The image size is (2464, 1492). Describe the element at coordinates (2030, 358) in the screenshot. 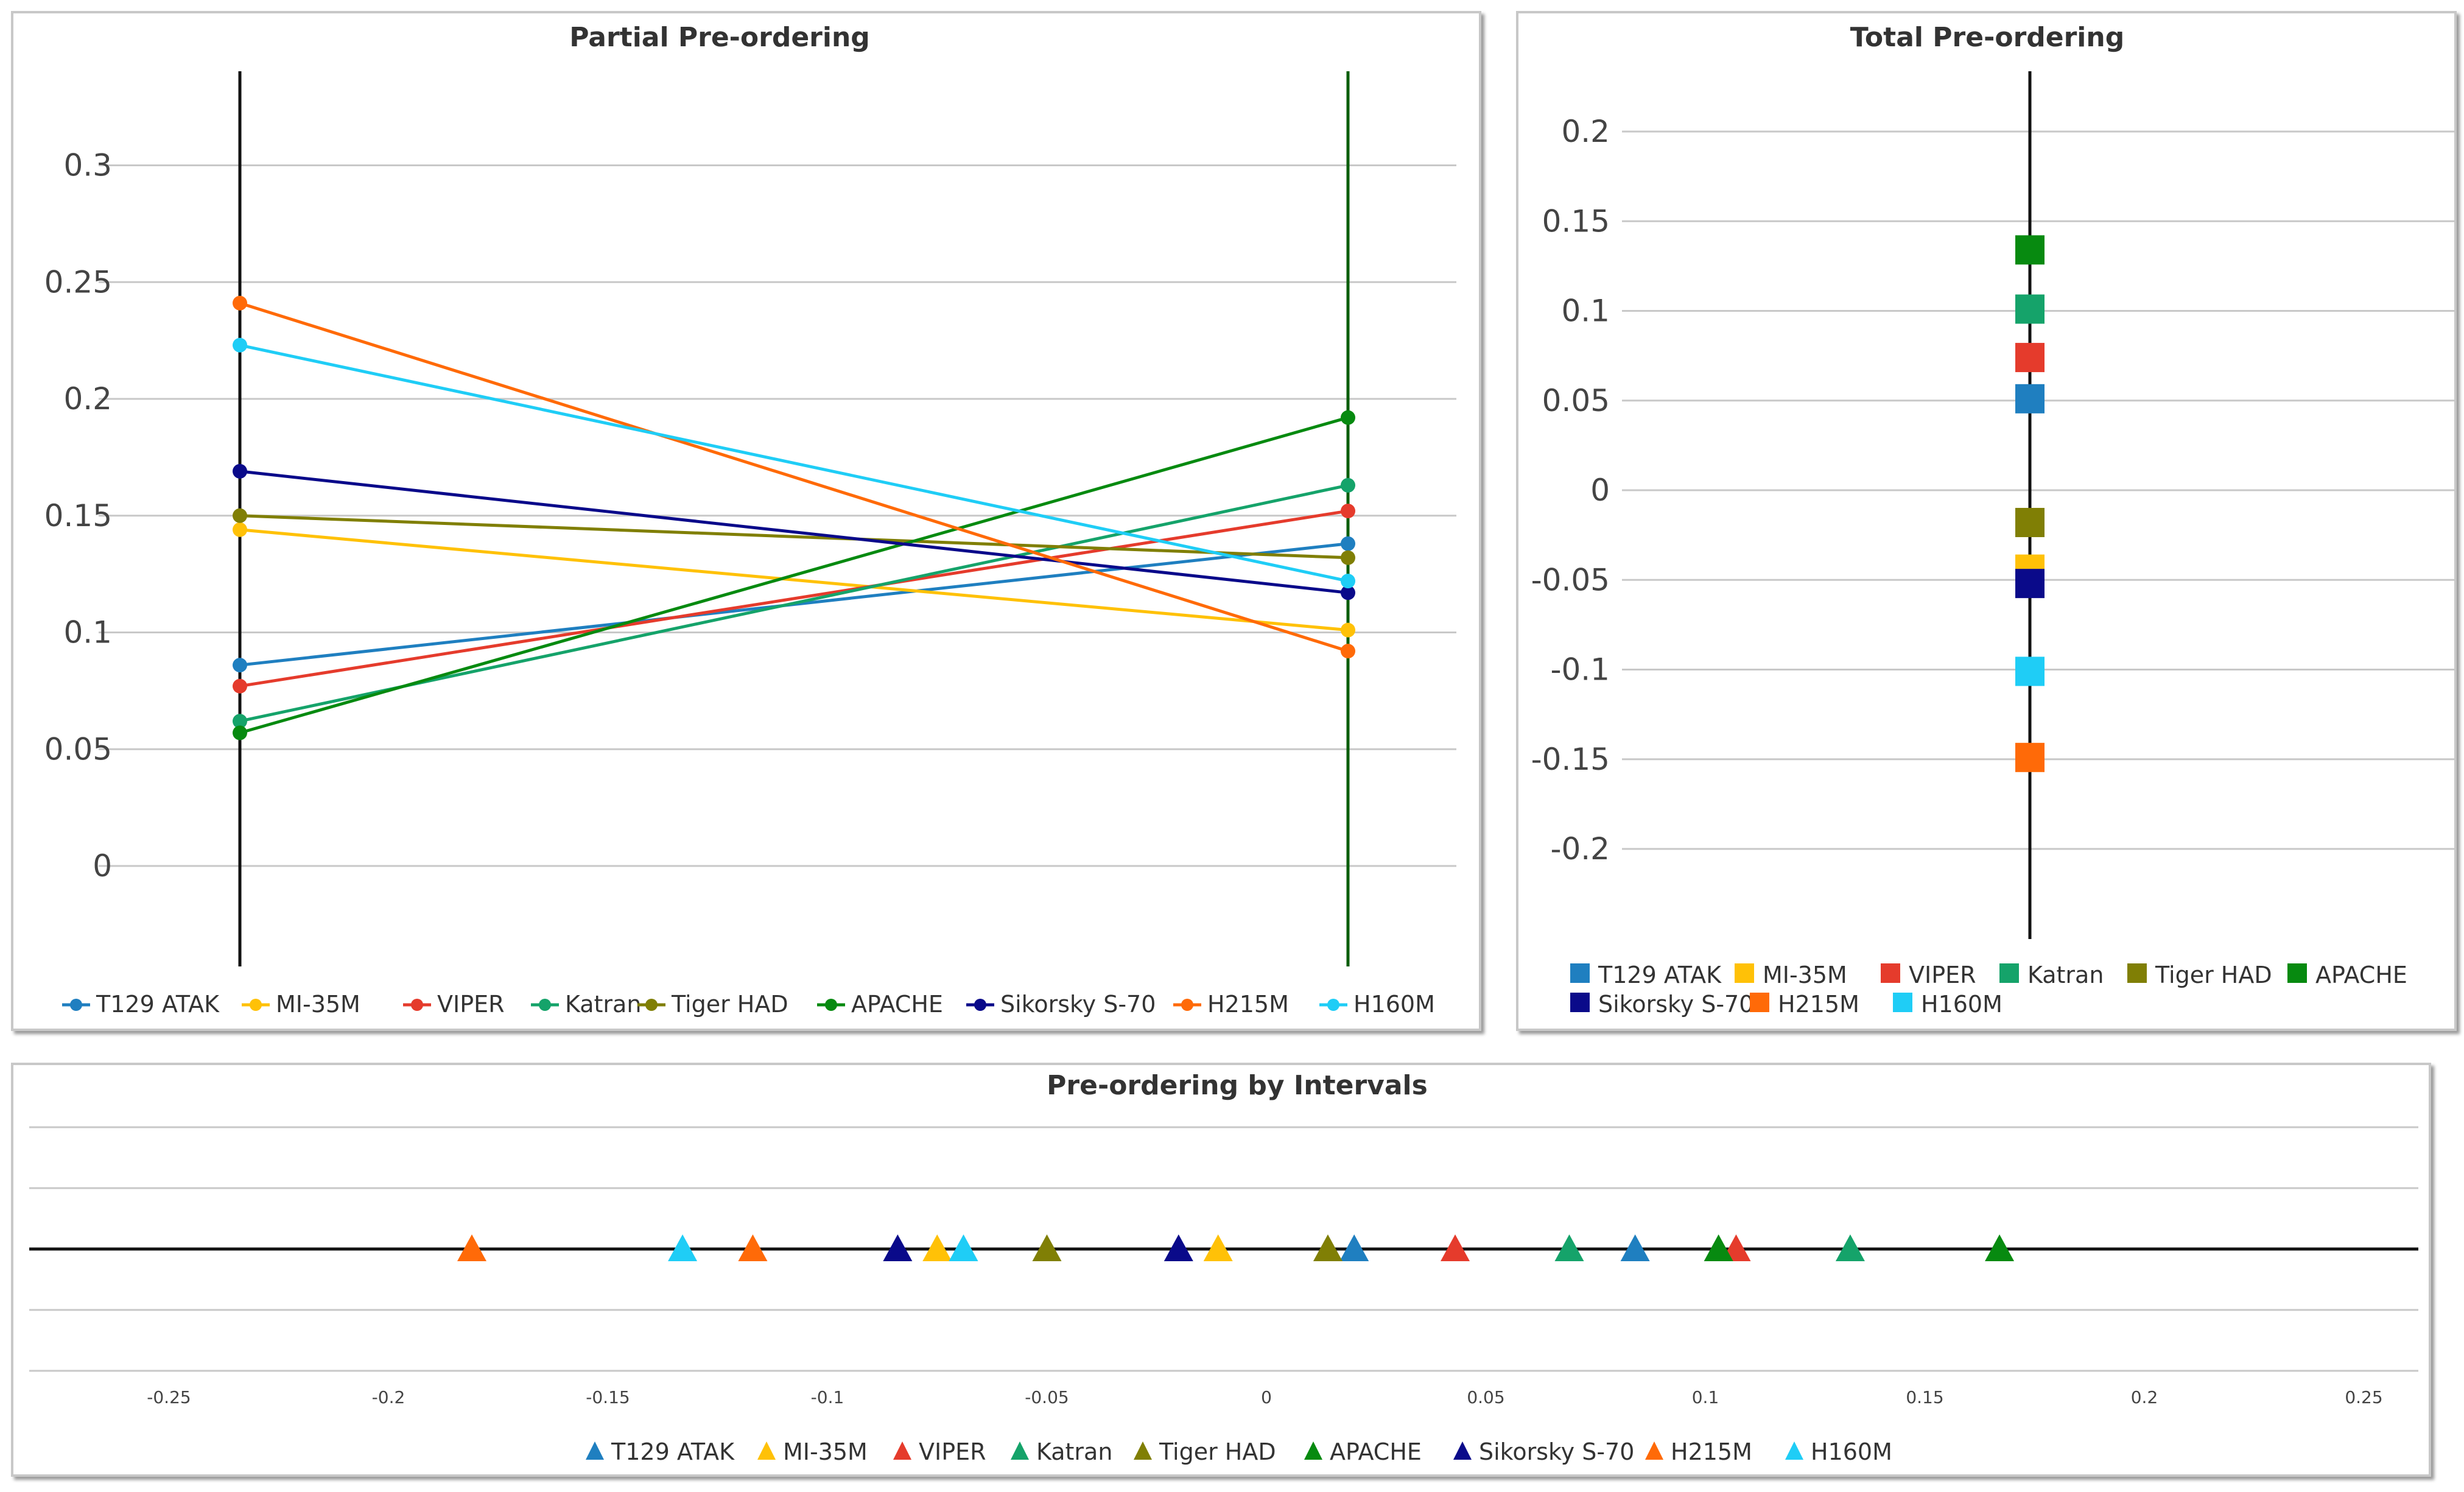

I see `marker-viper` at that location.